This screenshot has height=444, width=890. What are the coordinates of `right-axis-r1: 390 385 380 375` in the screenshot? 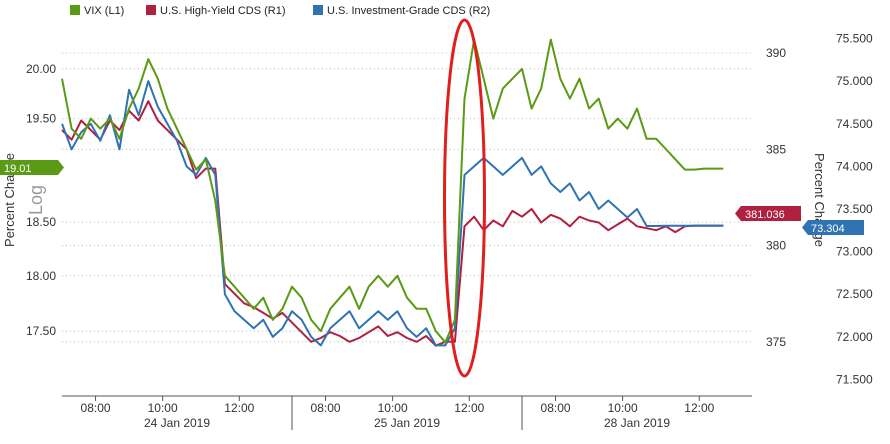 It's located at (776, 197).